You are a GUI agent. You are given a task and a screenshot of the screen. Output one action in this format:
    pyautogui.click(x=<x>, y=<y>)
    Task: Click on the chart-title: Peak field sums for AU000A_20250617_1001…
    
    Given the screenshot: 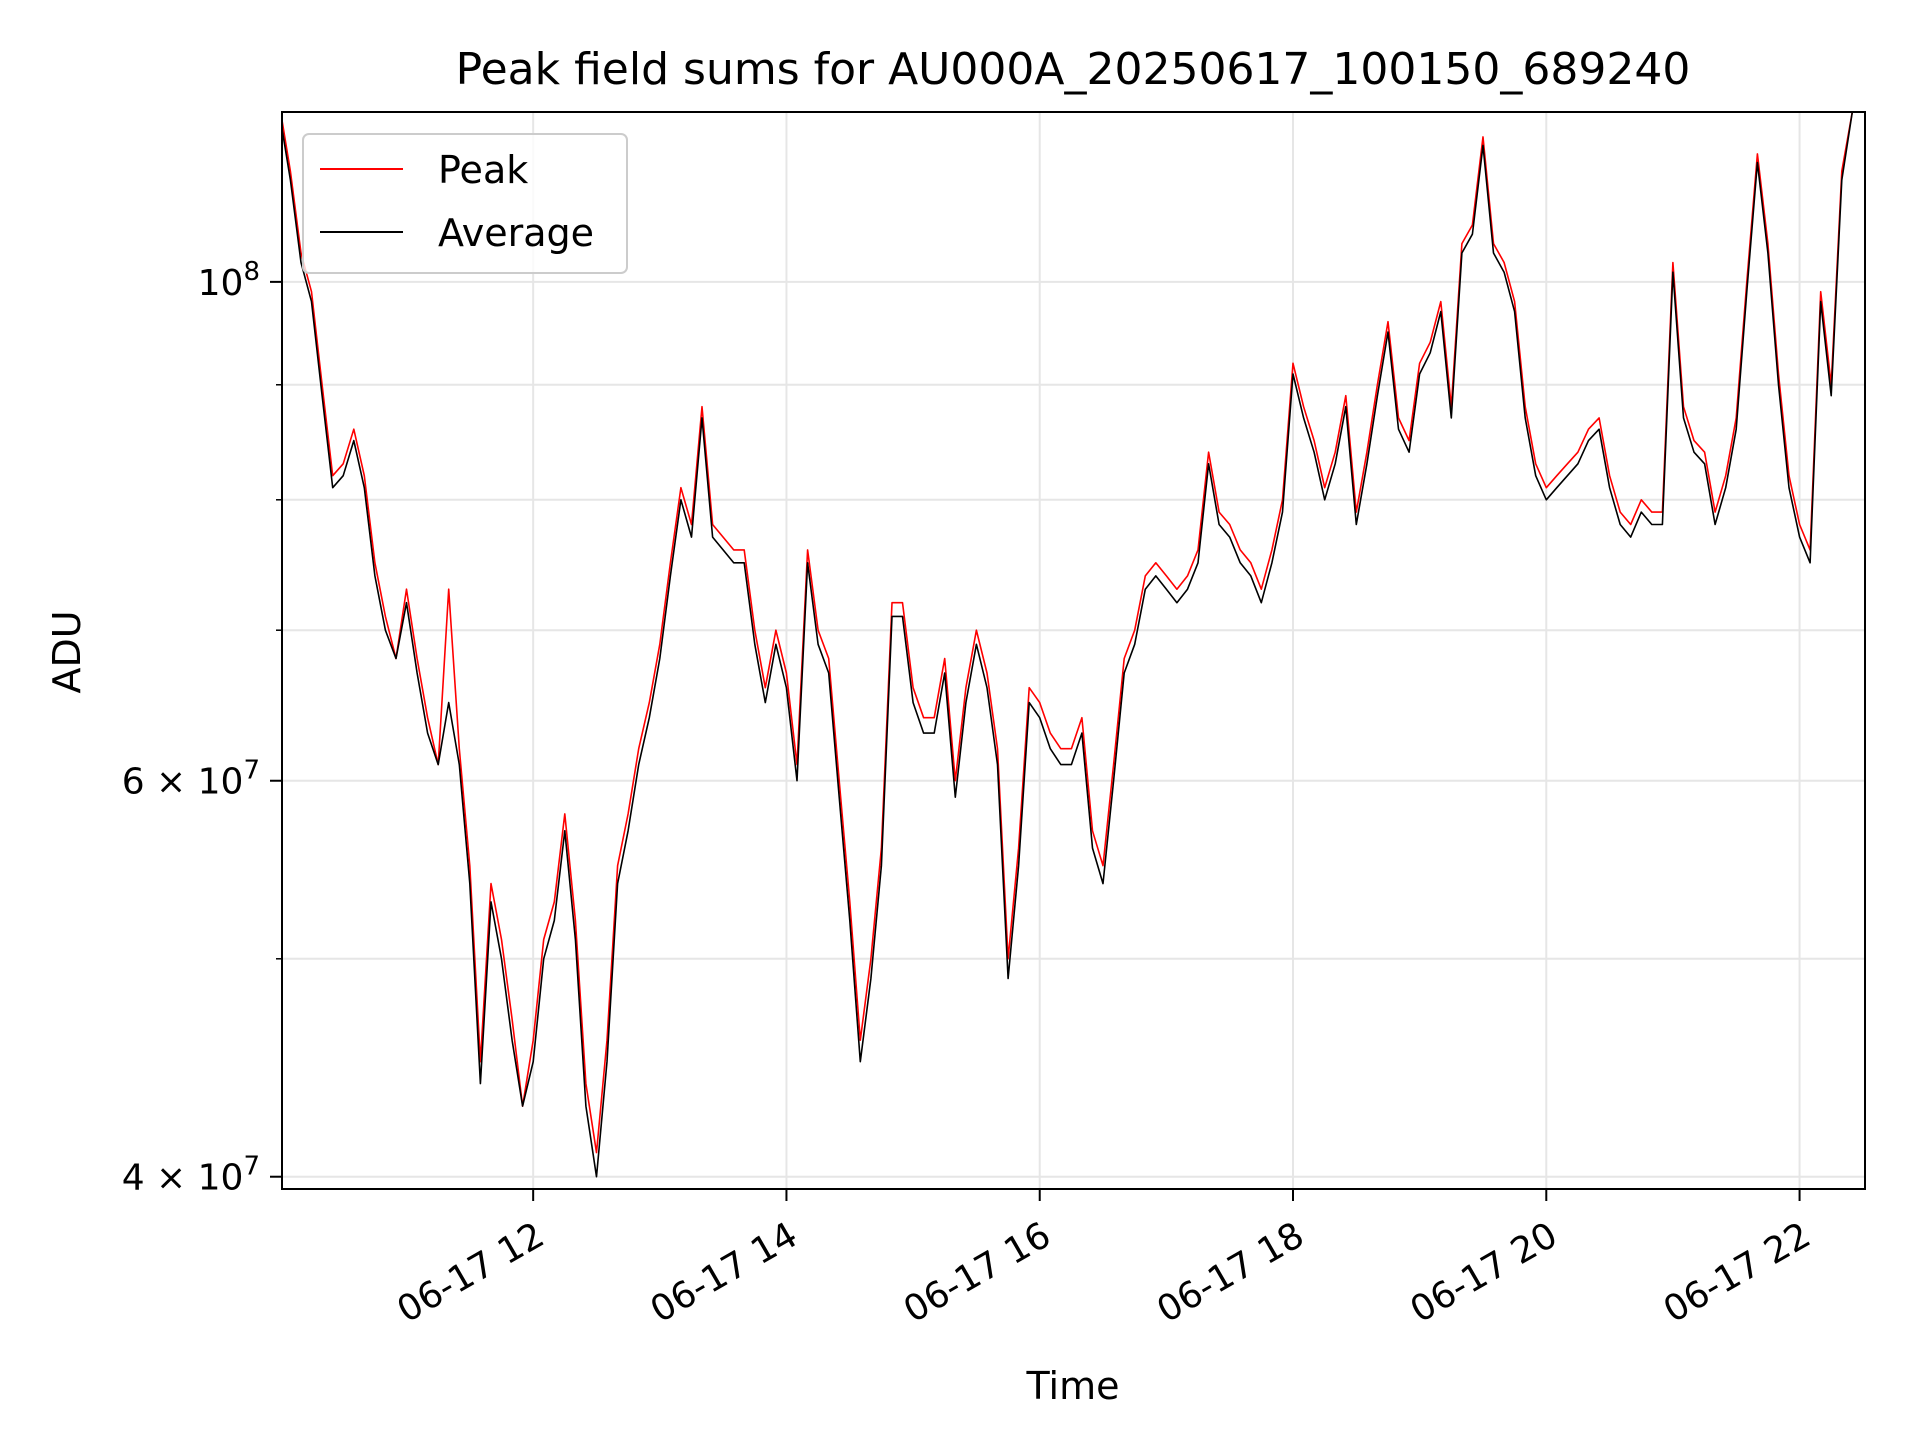 What is the action you would take?
    pyautogui.click(x=1073, y=69)
    